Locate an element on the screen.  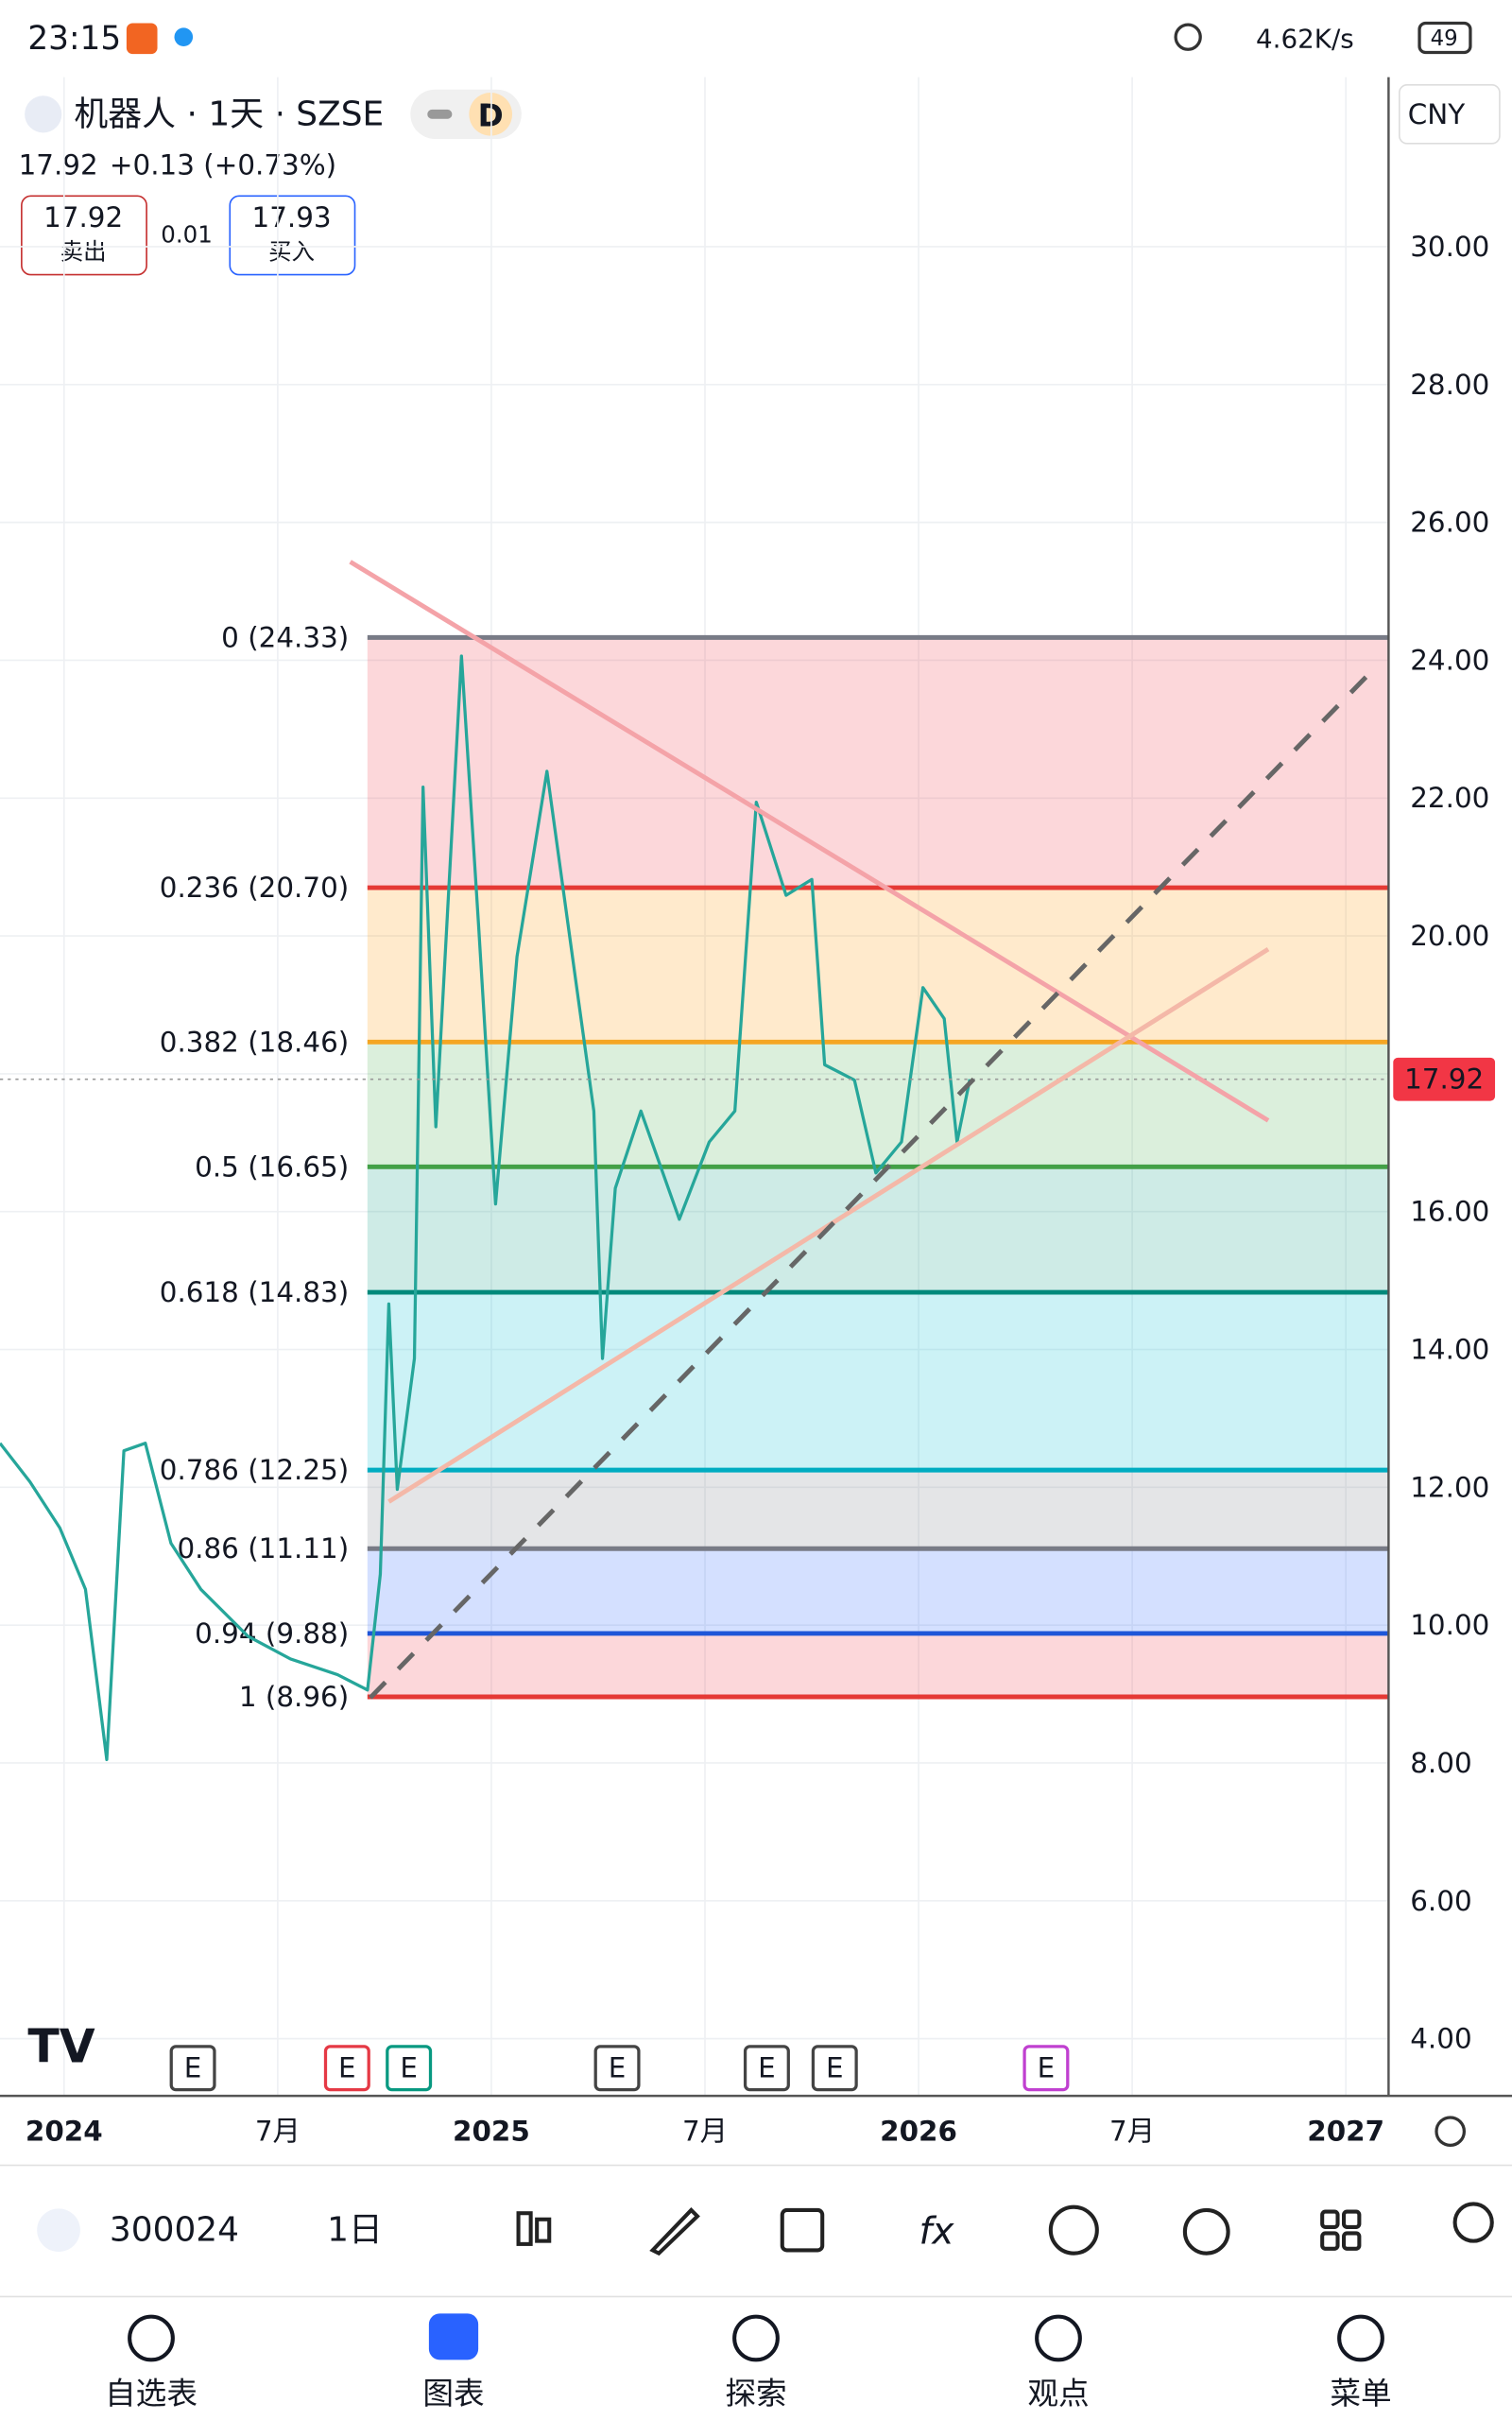
bottom-nav: 自选表 图表 探索 观点 菜单 is located at coordinates (748, 2362).